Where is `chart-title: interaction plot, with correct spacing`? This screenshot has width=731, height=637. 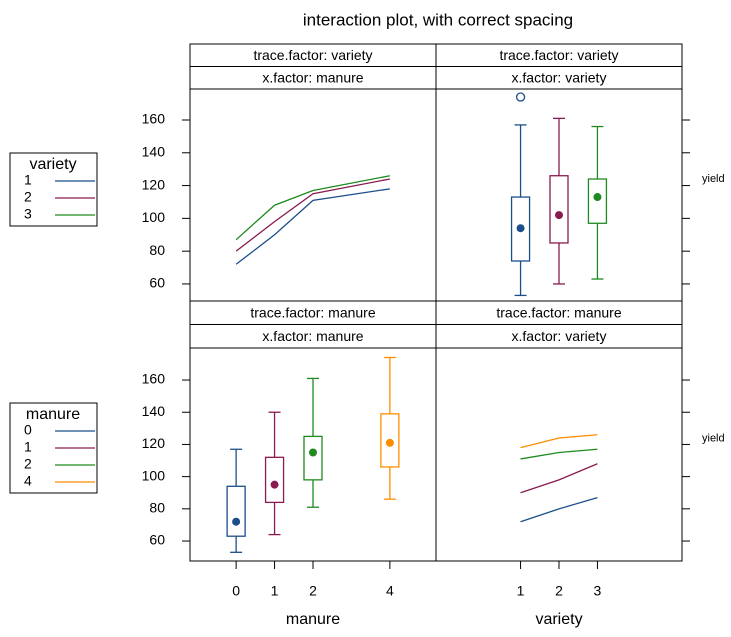
chart-title: interaction plot, with correct spacing is located at coordinates (438, 19).